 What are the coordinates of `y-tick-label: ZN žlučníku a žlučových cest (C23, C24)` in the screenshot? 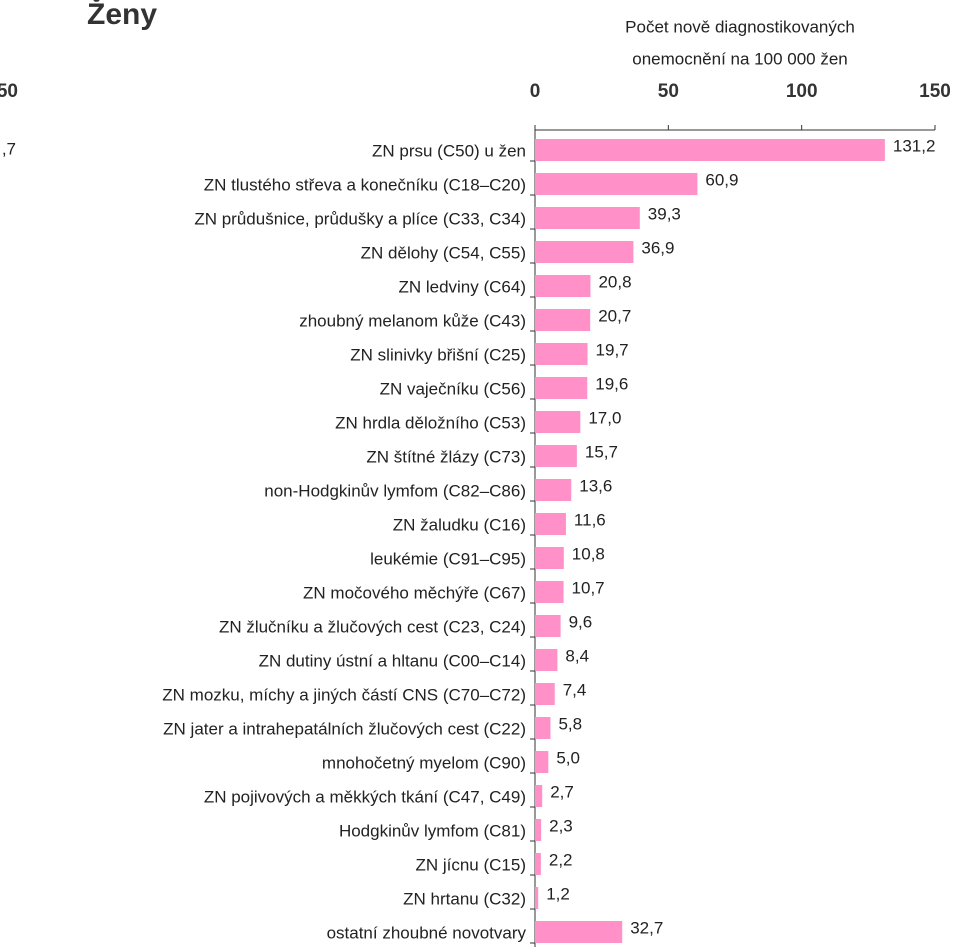 It's located at (372, 626).